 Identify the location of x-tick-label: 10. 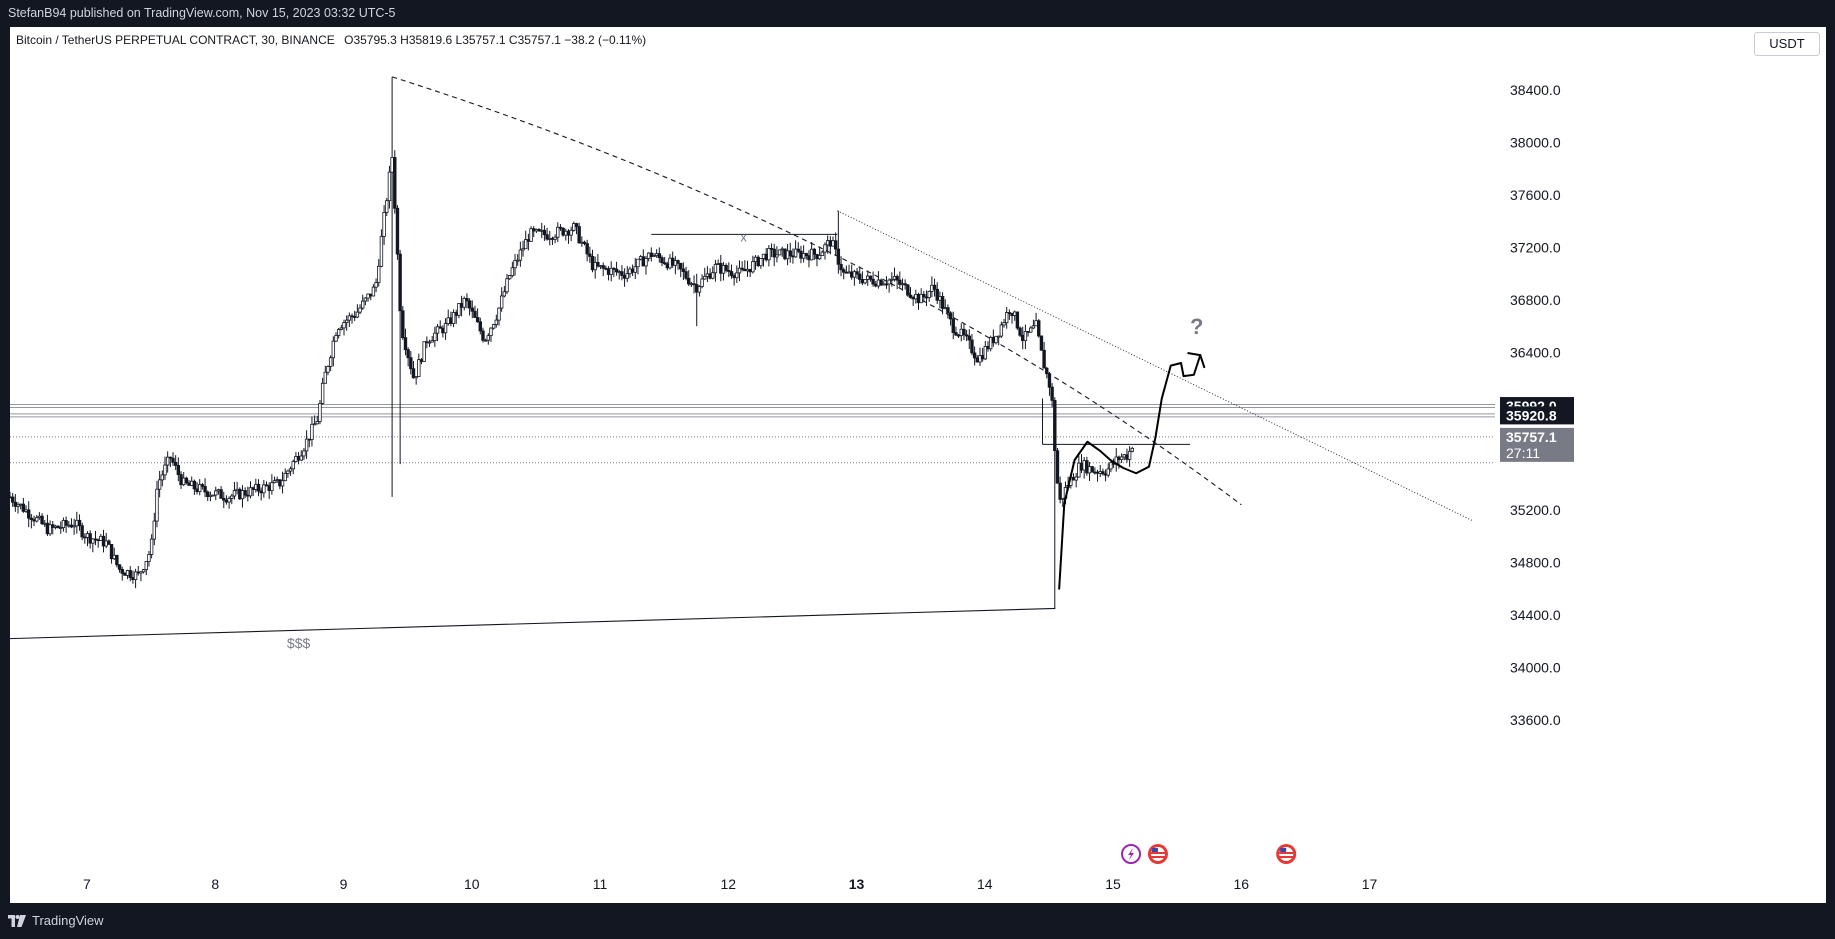
(472, 884).